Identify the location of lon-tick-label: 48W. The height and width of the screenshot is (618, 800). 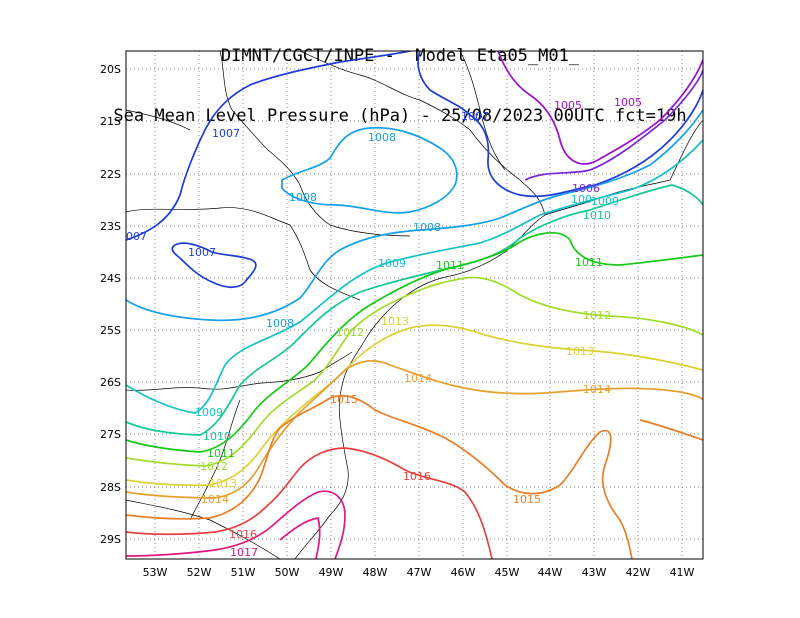
(375, 572).